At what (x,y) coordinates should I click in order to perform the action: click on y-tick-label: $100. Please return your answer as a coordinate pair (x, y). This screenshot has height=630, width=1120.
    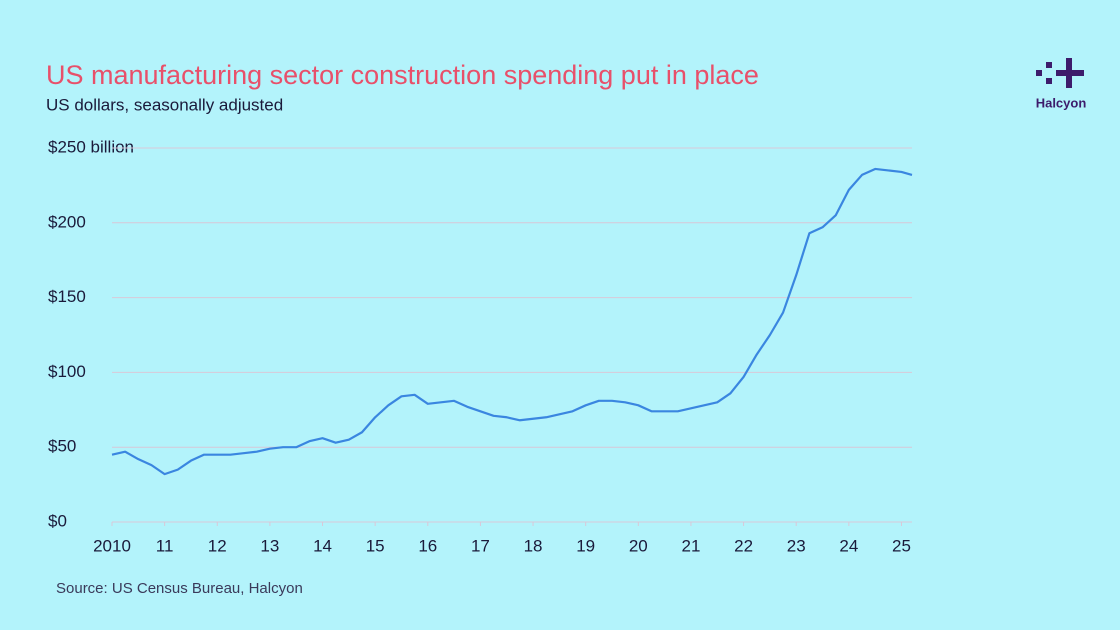
    Looking at the image, I should click on (67, 371).